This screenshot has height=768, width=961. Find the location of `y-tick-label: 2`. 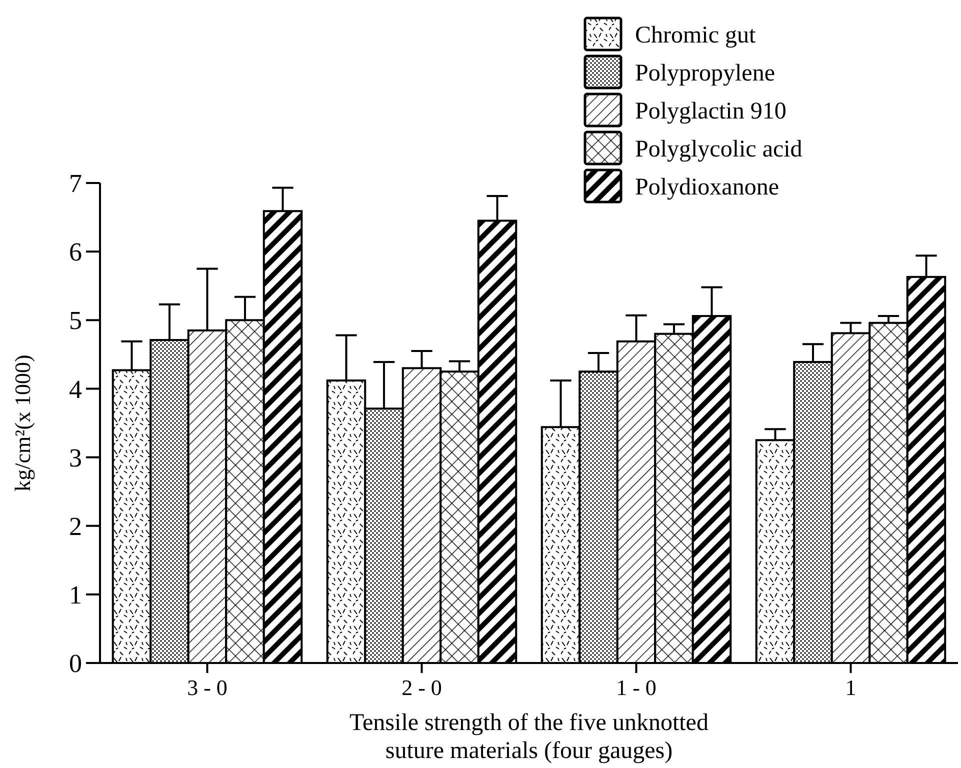

y-tick-label: 2 is located at coordinates (75, 526).